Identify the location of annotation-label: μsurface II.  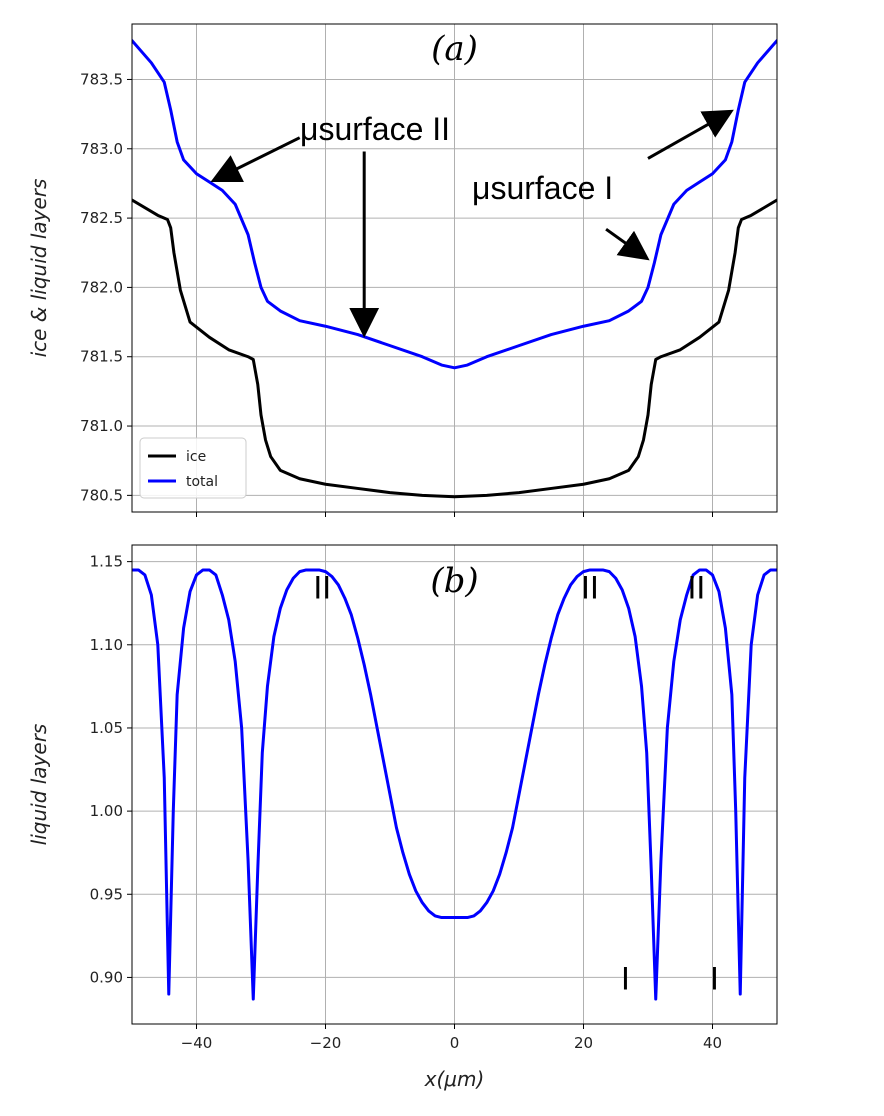
(375, 129).